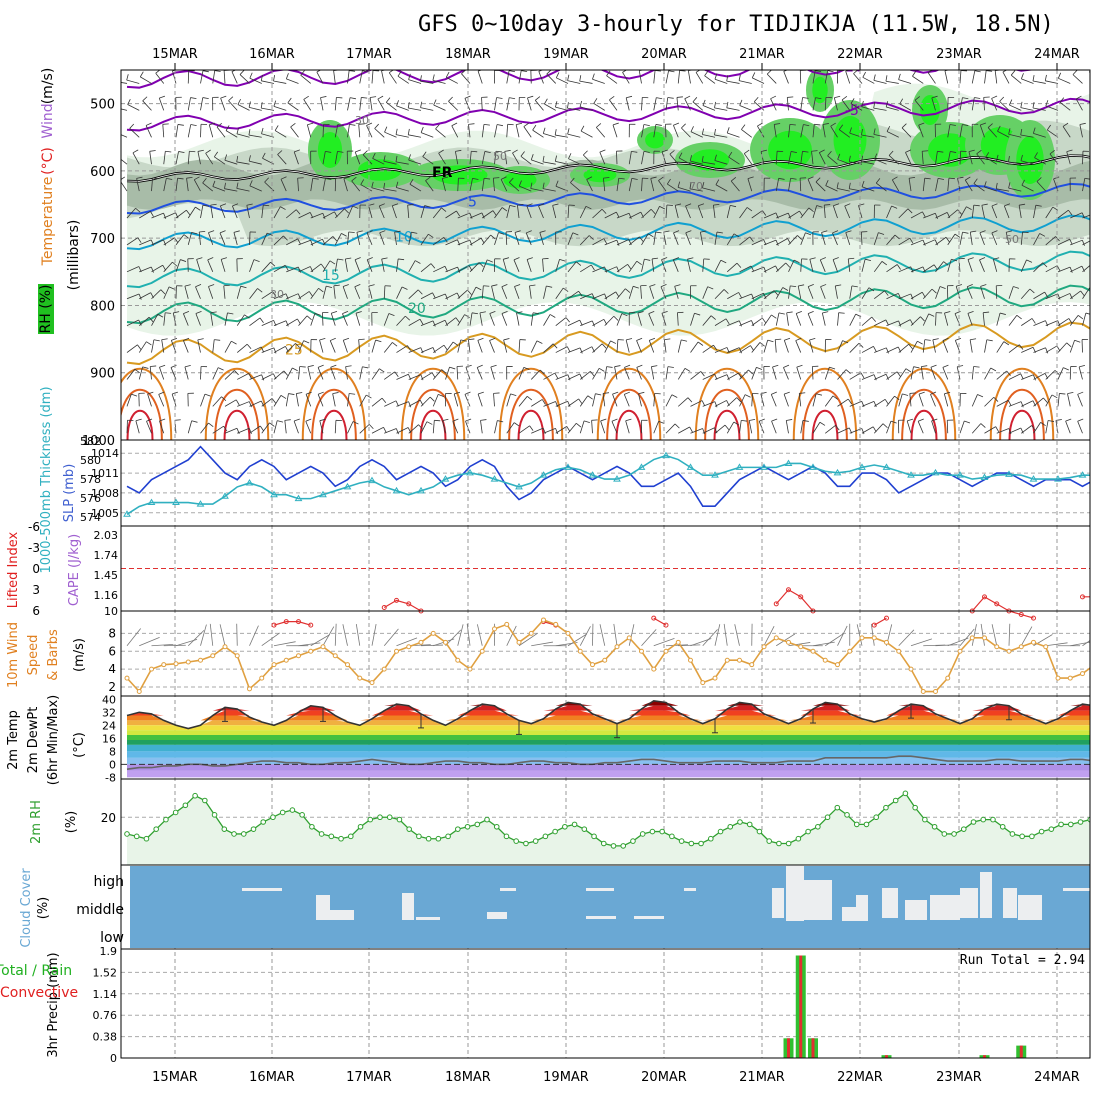  I want to click on boundary-isotherm, so click(140, 424).